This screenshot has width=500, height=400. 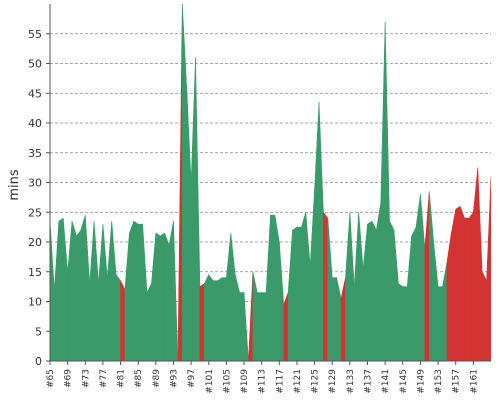 What do you see at coordinates (333, 381) in the screenshot?
I see `x-tick-label: #129` at bounding box center [333, 381].